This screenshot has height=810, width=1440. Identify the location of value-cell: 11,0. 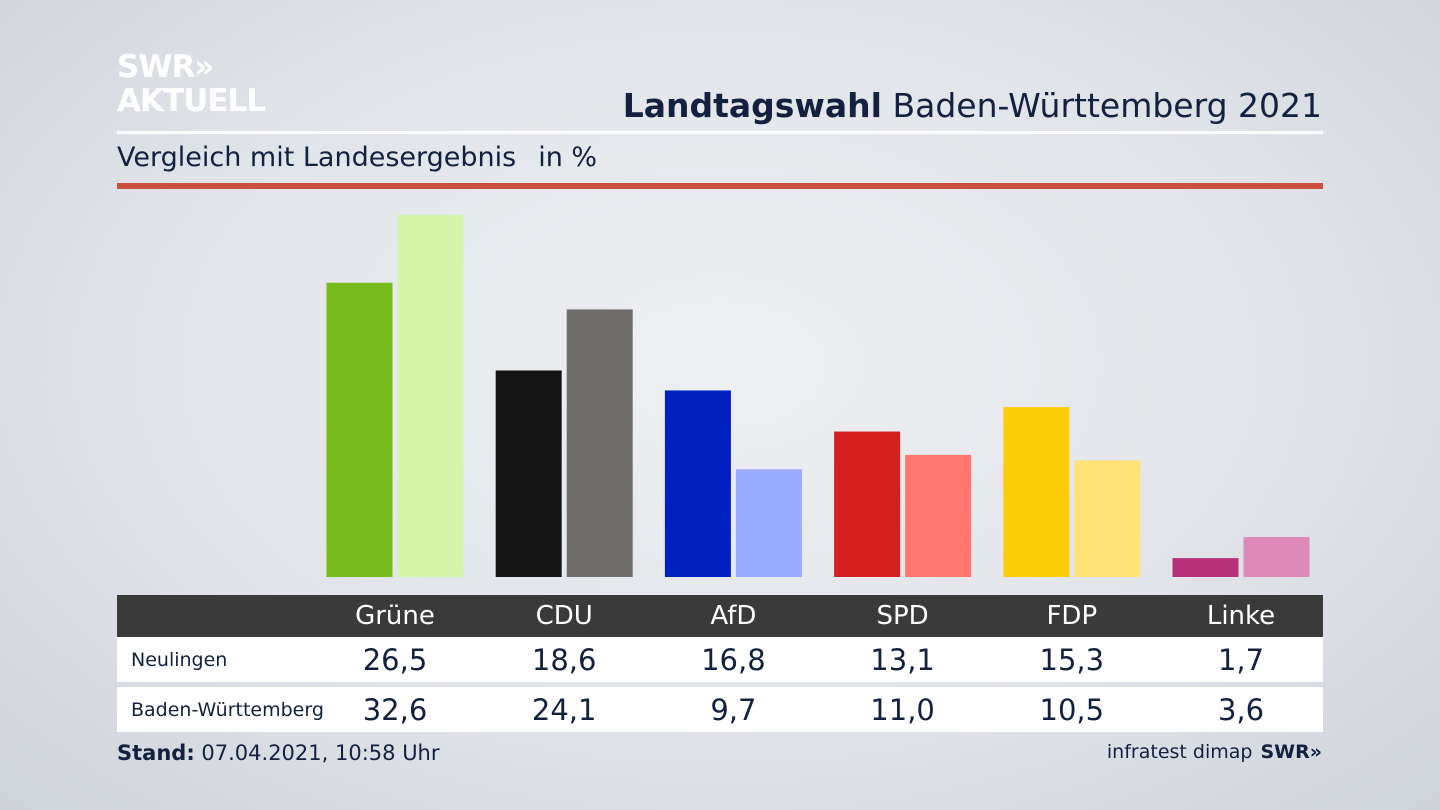
(902, 709).